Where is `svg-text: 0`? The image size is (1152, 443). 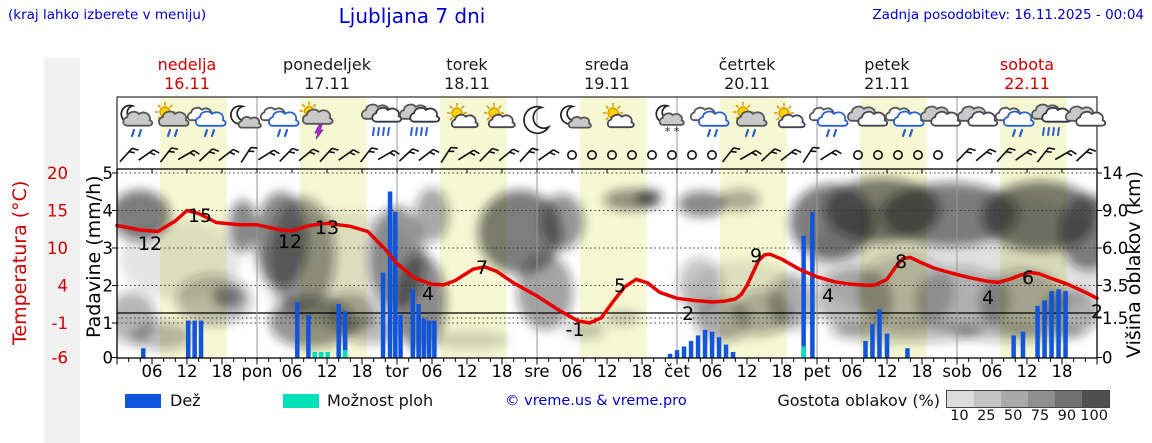 svg-text: 0 is located at coordinates (1107, 358).